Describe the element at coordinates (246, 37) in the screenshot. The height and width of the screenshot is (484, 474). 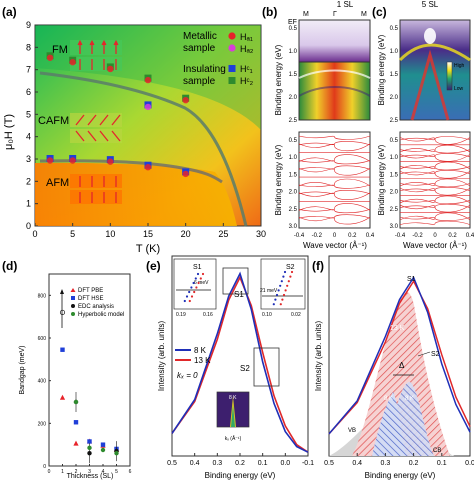
I see `legend-key-1: Hₐ₁` at that location.